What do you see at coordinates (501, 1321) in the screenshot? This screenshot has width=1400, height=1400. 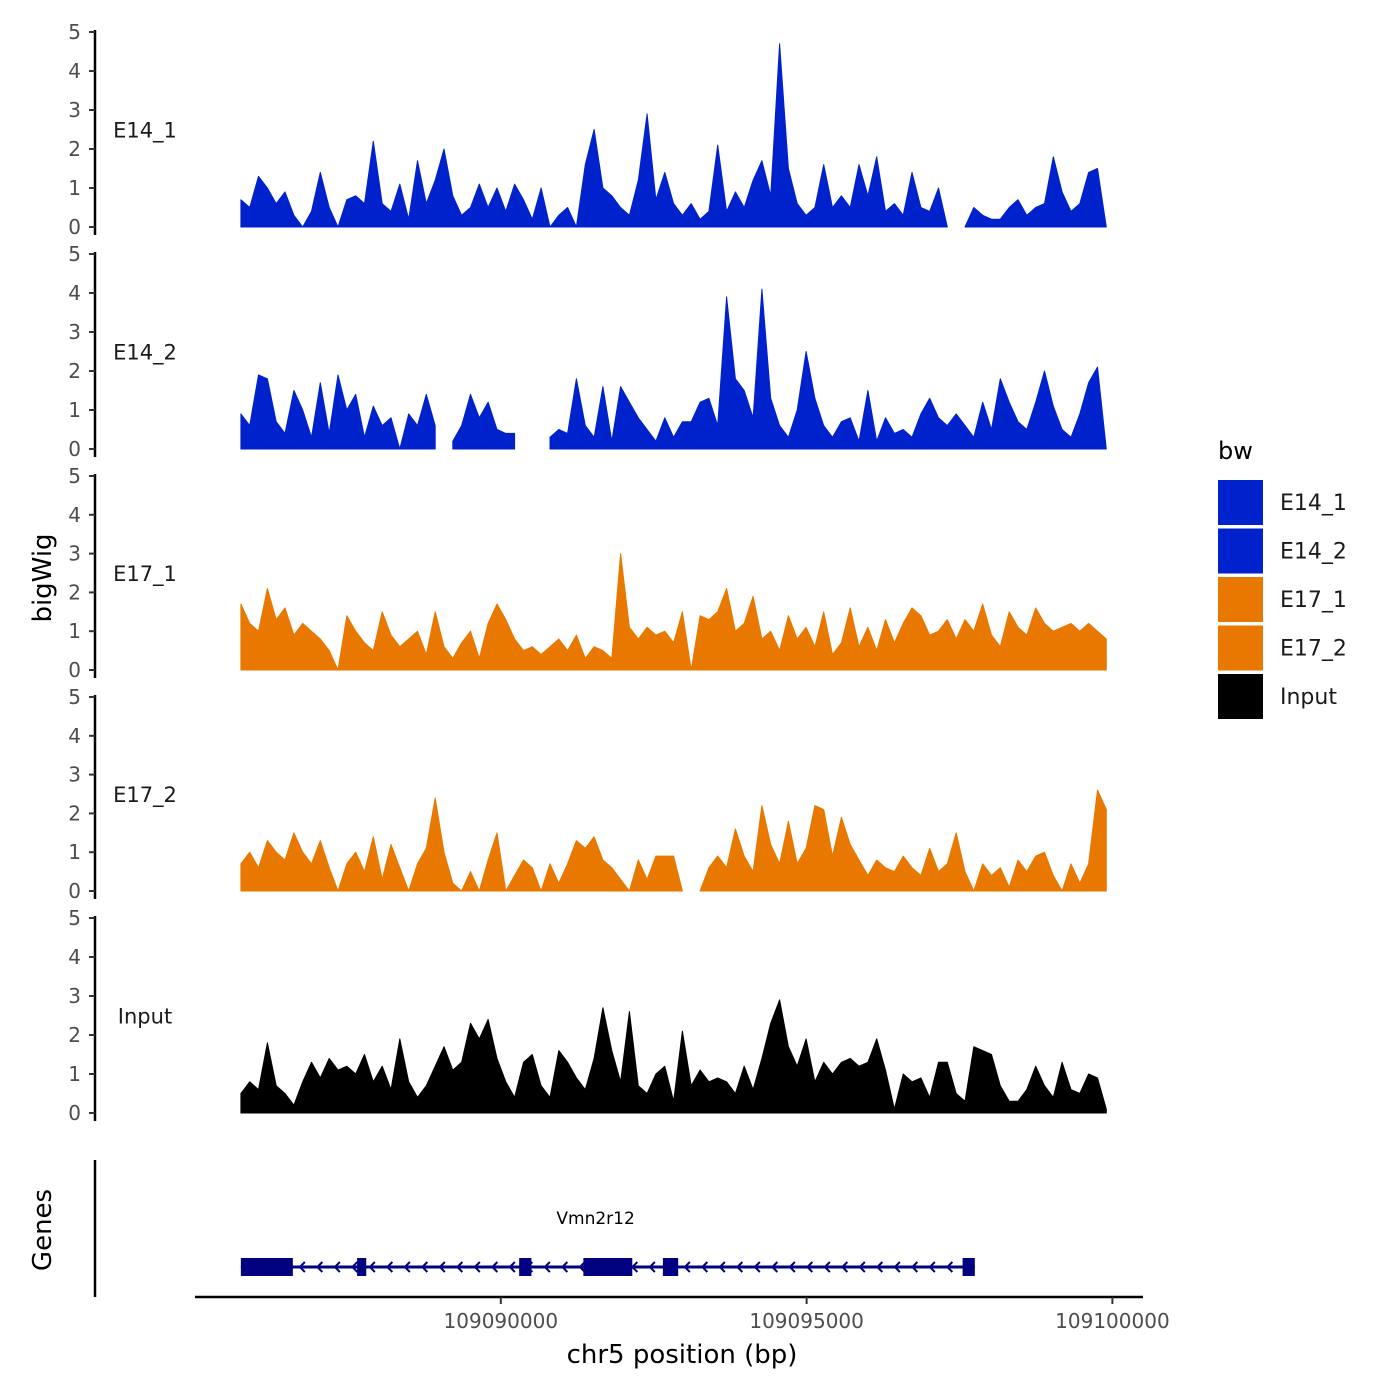 I see `x-tick-label: 109090000` at bounding box center [501, 1321].